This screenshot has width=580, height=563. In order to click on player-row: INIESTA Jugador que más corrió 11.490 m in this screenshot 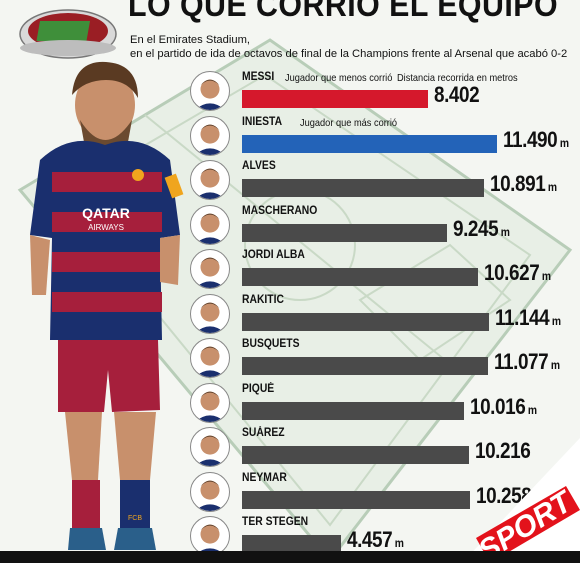, I will do `click(382, 135)`.